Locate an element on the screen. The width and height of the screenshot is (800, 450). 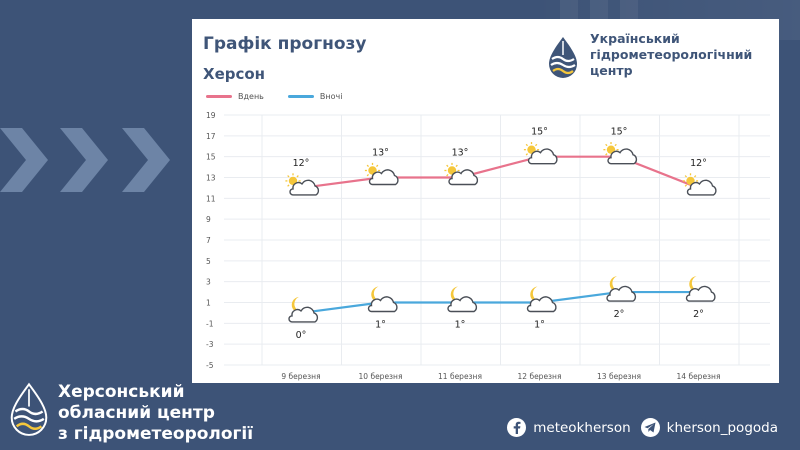
facebook-icon is located at coordinates (517, 427).